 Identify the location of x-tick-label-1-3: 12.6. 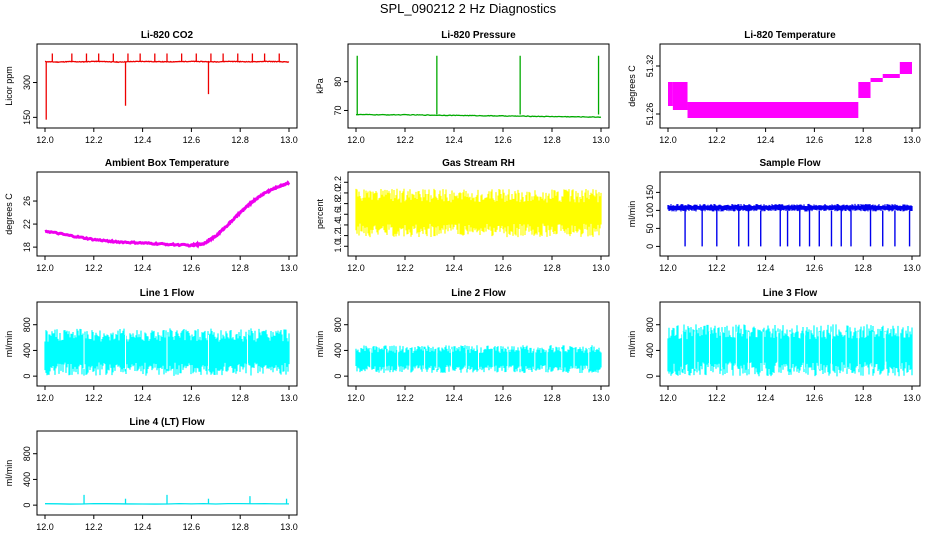
(503, 140).